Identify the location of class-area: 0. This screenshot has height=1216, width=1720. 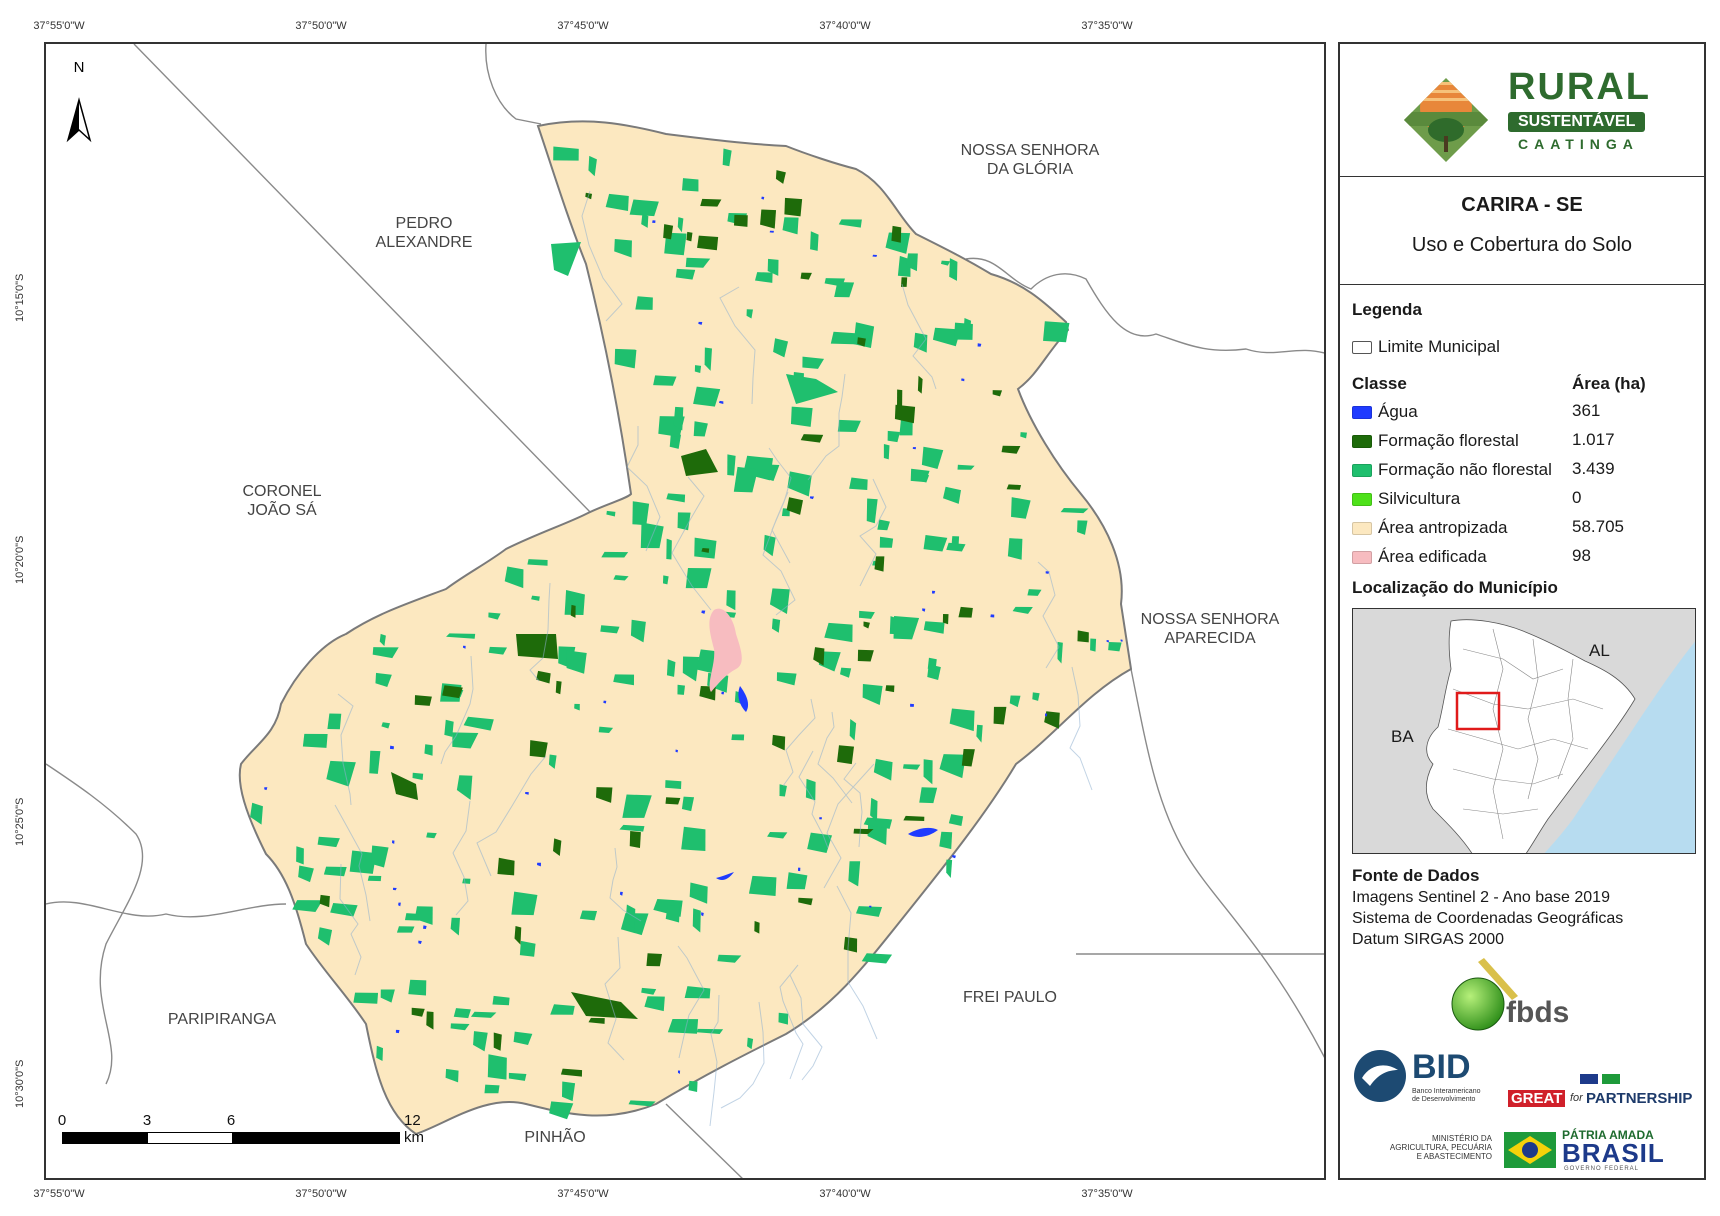
(1577, 497).